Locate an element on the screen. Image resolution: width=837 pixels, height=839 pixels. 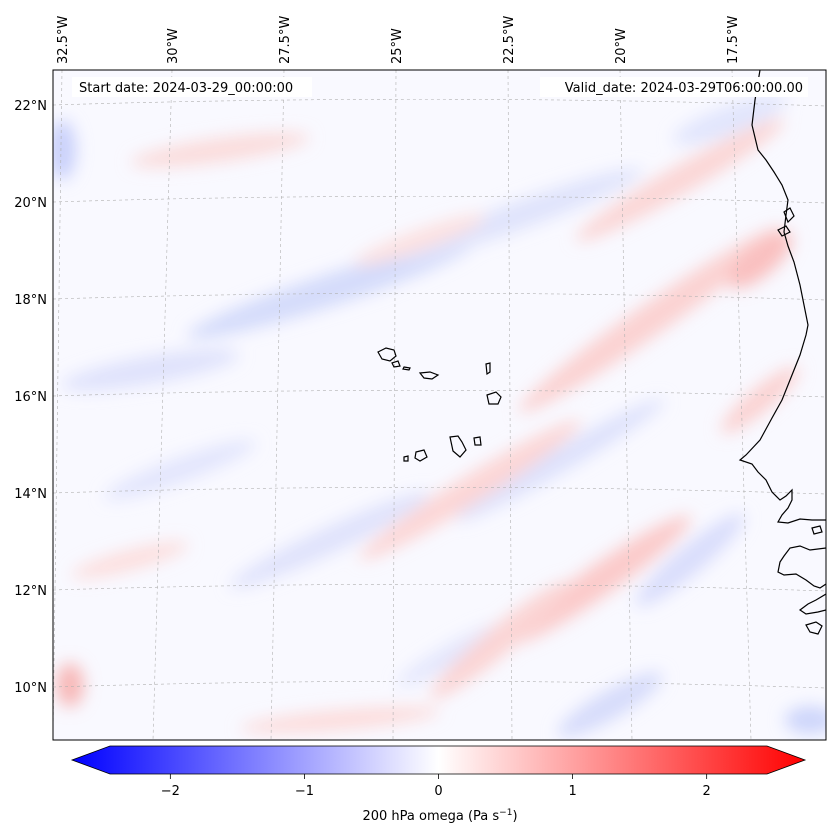
colorbar-tick-label: 2 is located at coordinates (707, 791).